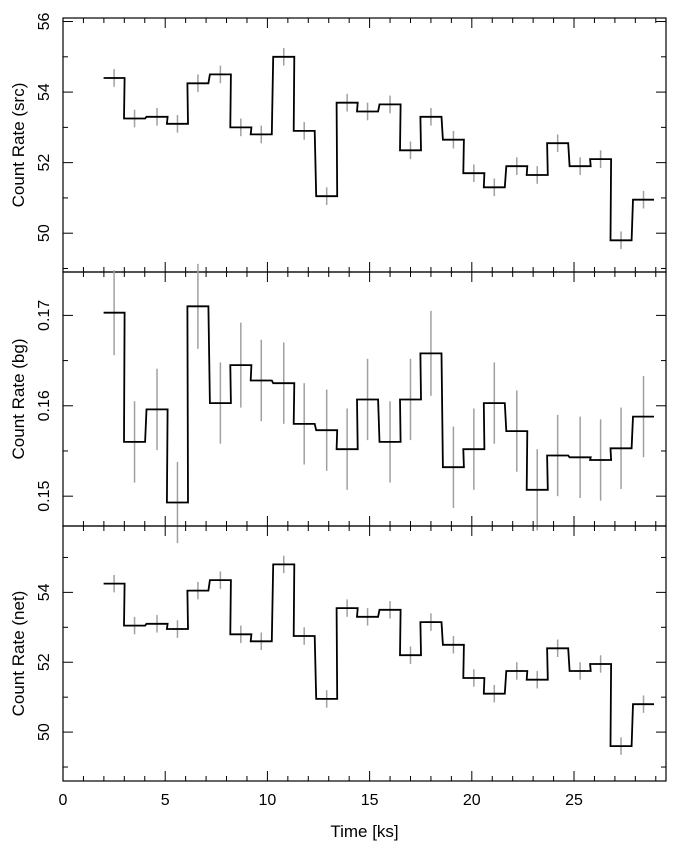 Image resolution: width=676 pixels, height=852 pixels. What do you see at coordinates (44, 315) in the screenshot?
I see `y-tick-label: 0.17` at bounding box center [44, 315].